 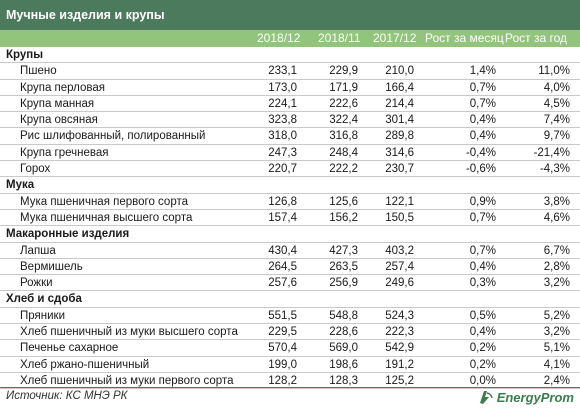 What do you see at coordinates (62, 87) in the screenshot?
I see `product-name: Крупа перловая` at bounding box center [62, 87].